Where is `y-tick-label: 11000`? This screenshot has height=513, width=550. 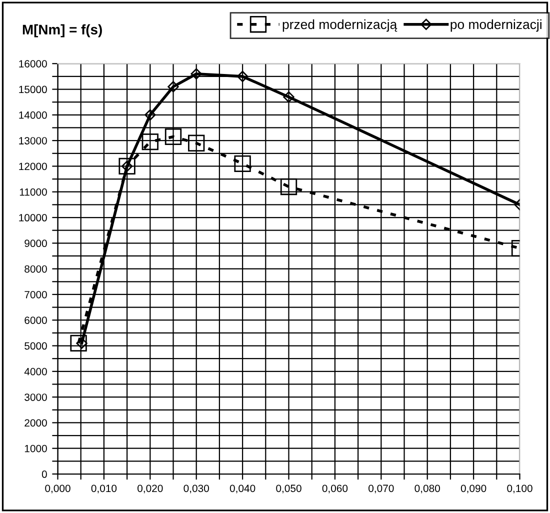
y-tick-label: 11000 is located at coordinates (33, 192).